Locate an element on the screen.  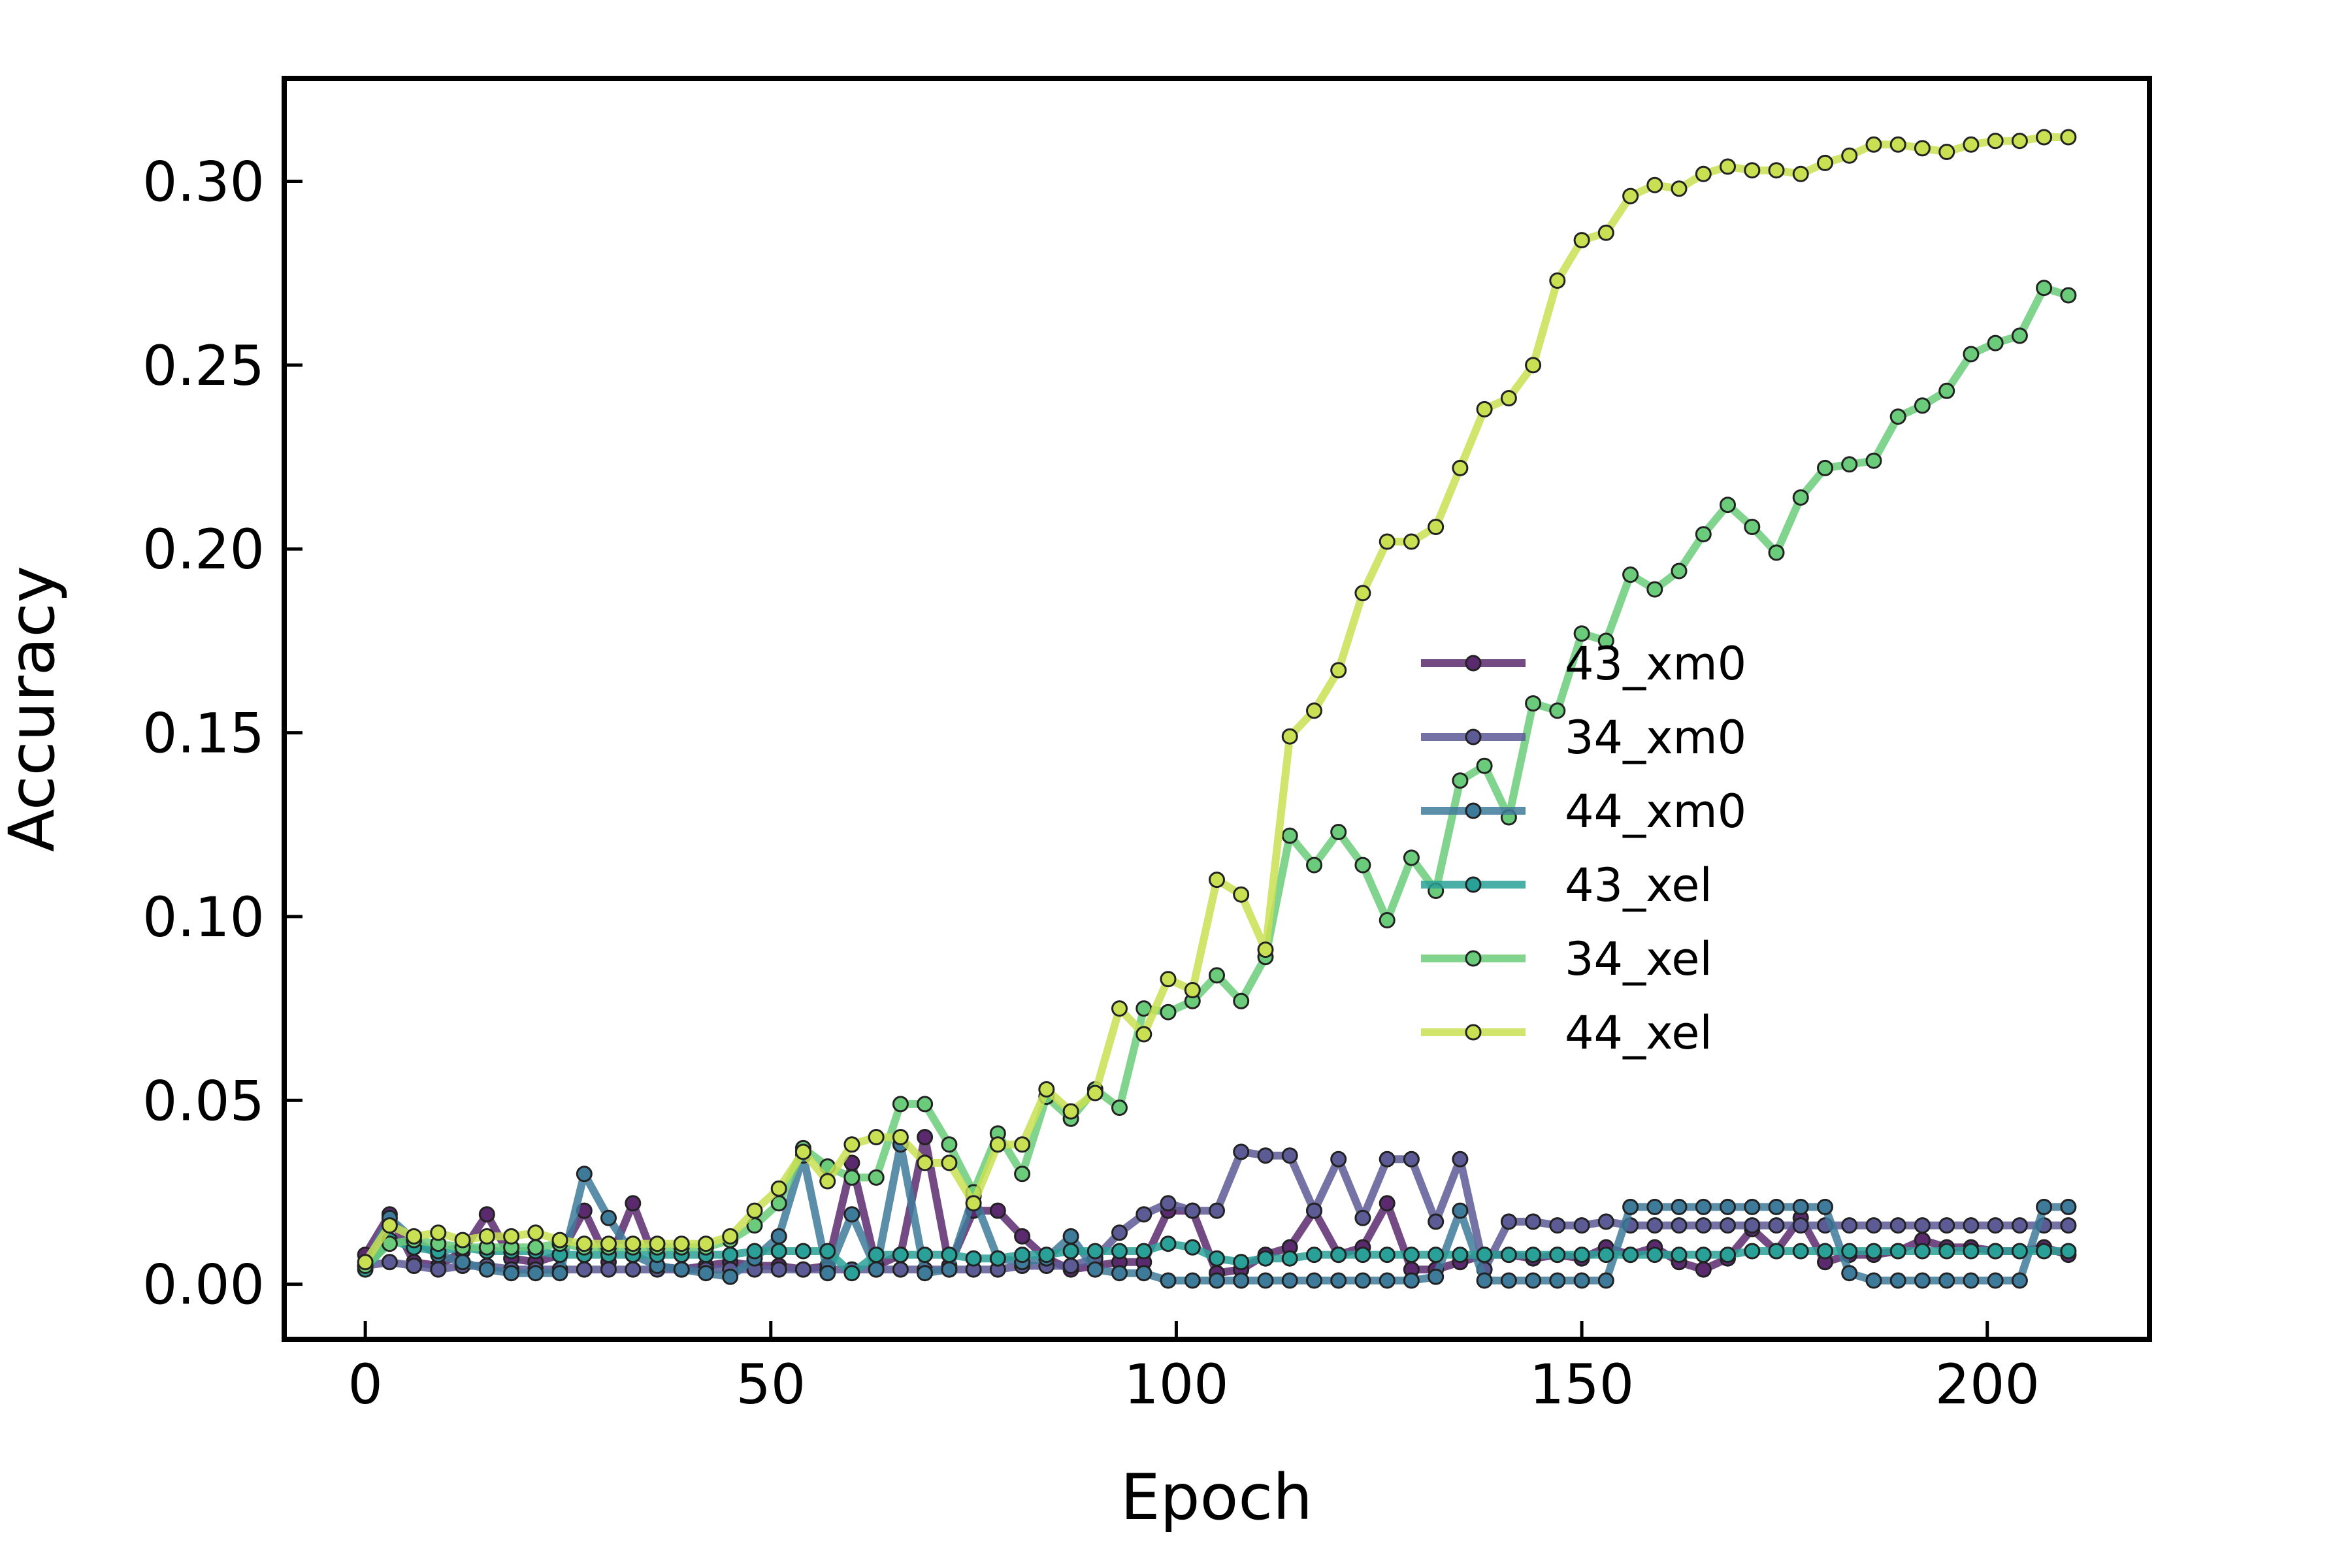
legend-label: 43_xm0 is located at coordinates (1655, 664).